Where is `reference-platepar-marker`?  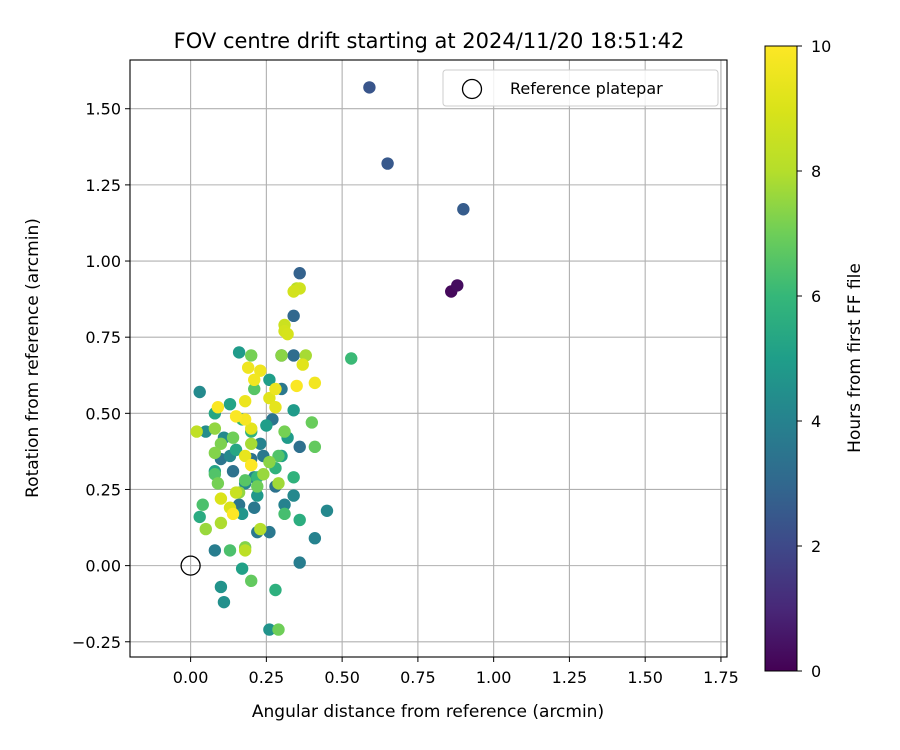 reference-platepar-marker is located at coordinates (190, 565).